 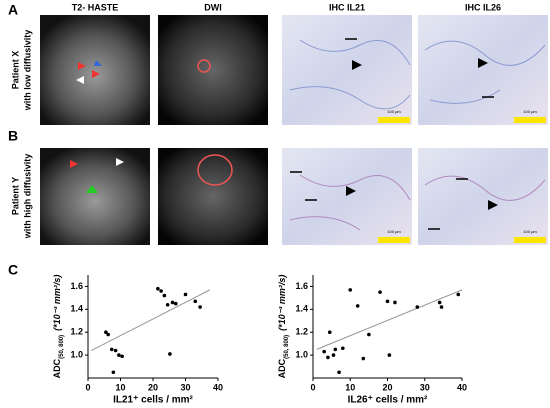 What do you see at coordinates (15, 70) in the screenshot?
I see `row-label: Patient X` at bounding box center [15, 70].